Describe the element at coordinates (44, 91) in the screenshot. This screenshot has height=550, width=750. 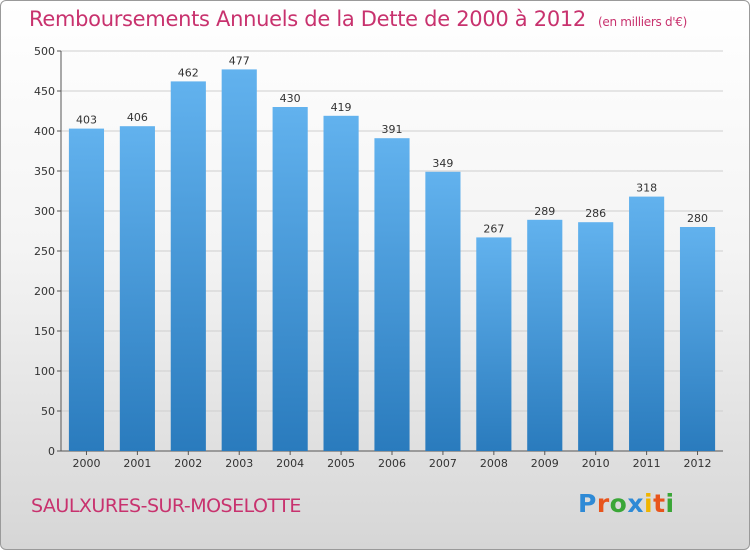
I see `y-tick-label: 450` at that location.